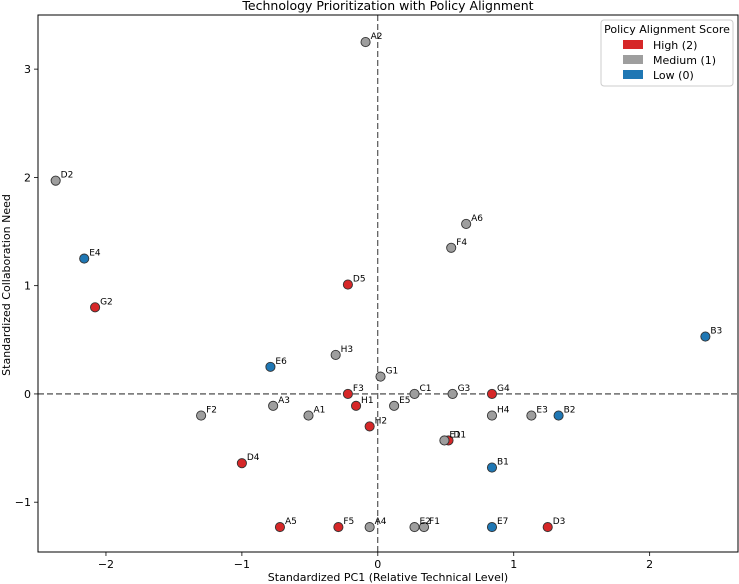 This screenshot has height=584, width=739. Describe the element at coordinates (454, 435) in the screenshot. I see `point-label-e1: E1` at that location.